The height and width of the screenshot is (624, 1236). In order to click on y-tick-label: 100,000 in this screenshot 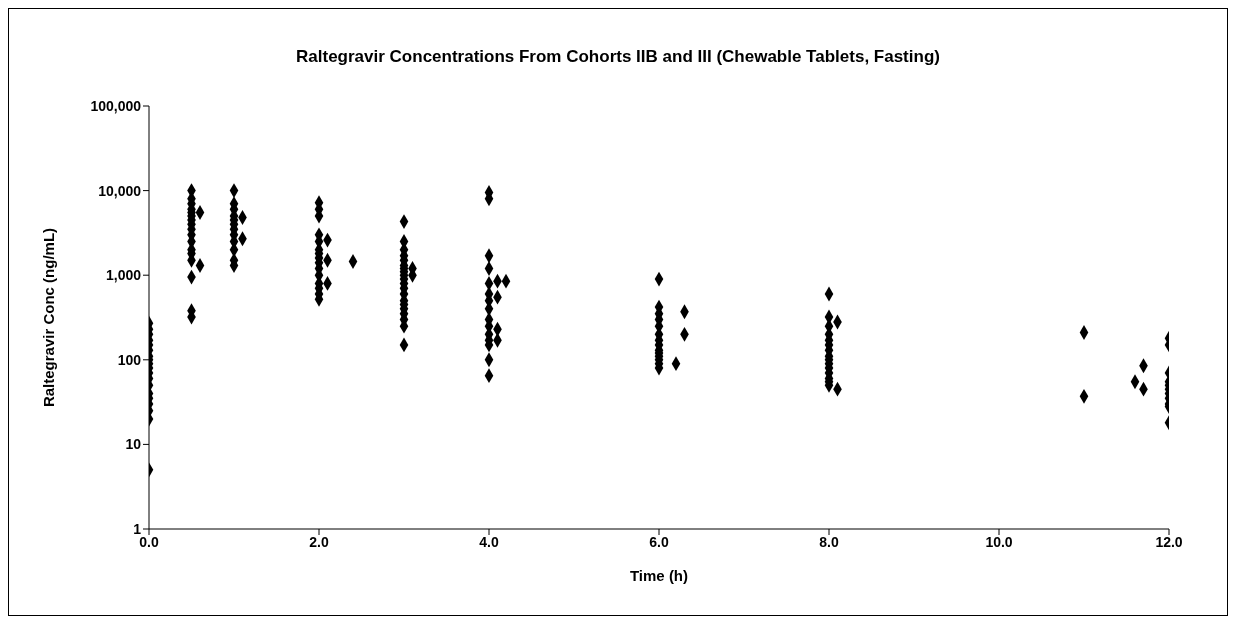, I will do `click(116, 105)`.